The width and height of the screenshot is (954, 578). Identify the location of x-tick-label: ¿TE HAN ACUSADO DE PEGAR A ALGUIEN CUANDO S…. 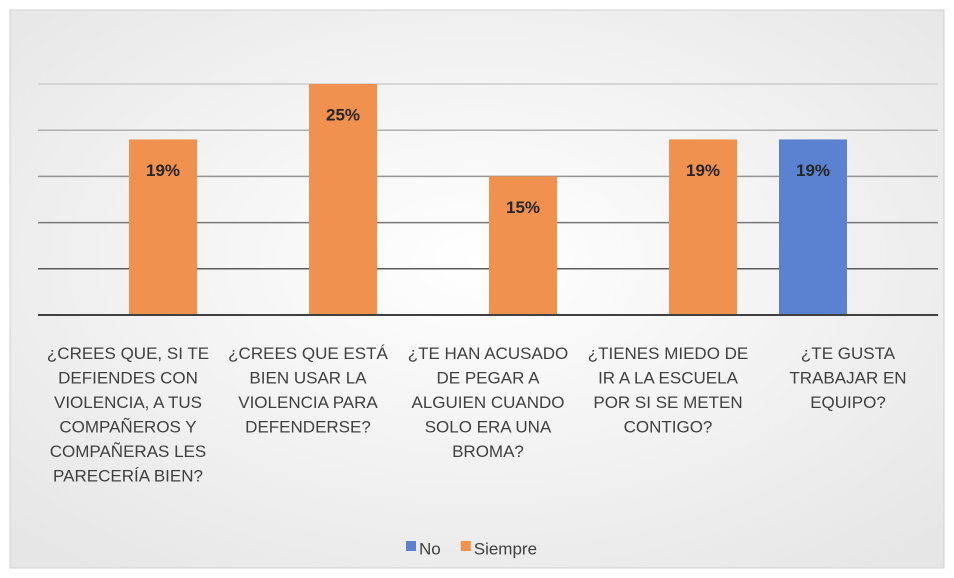
(488, 402).